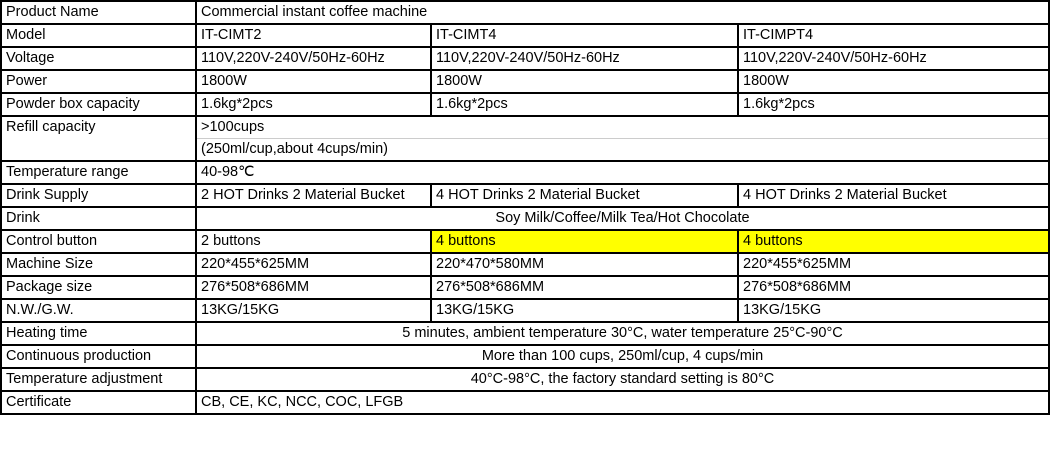  Describe the element at coordinates (98, 58) in the screenshot. I see `row-label: Voltage` at that location.